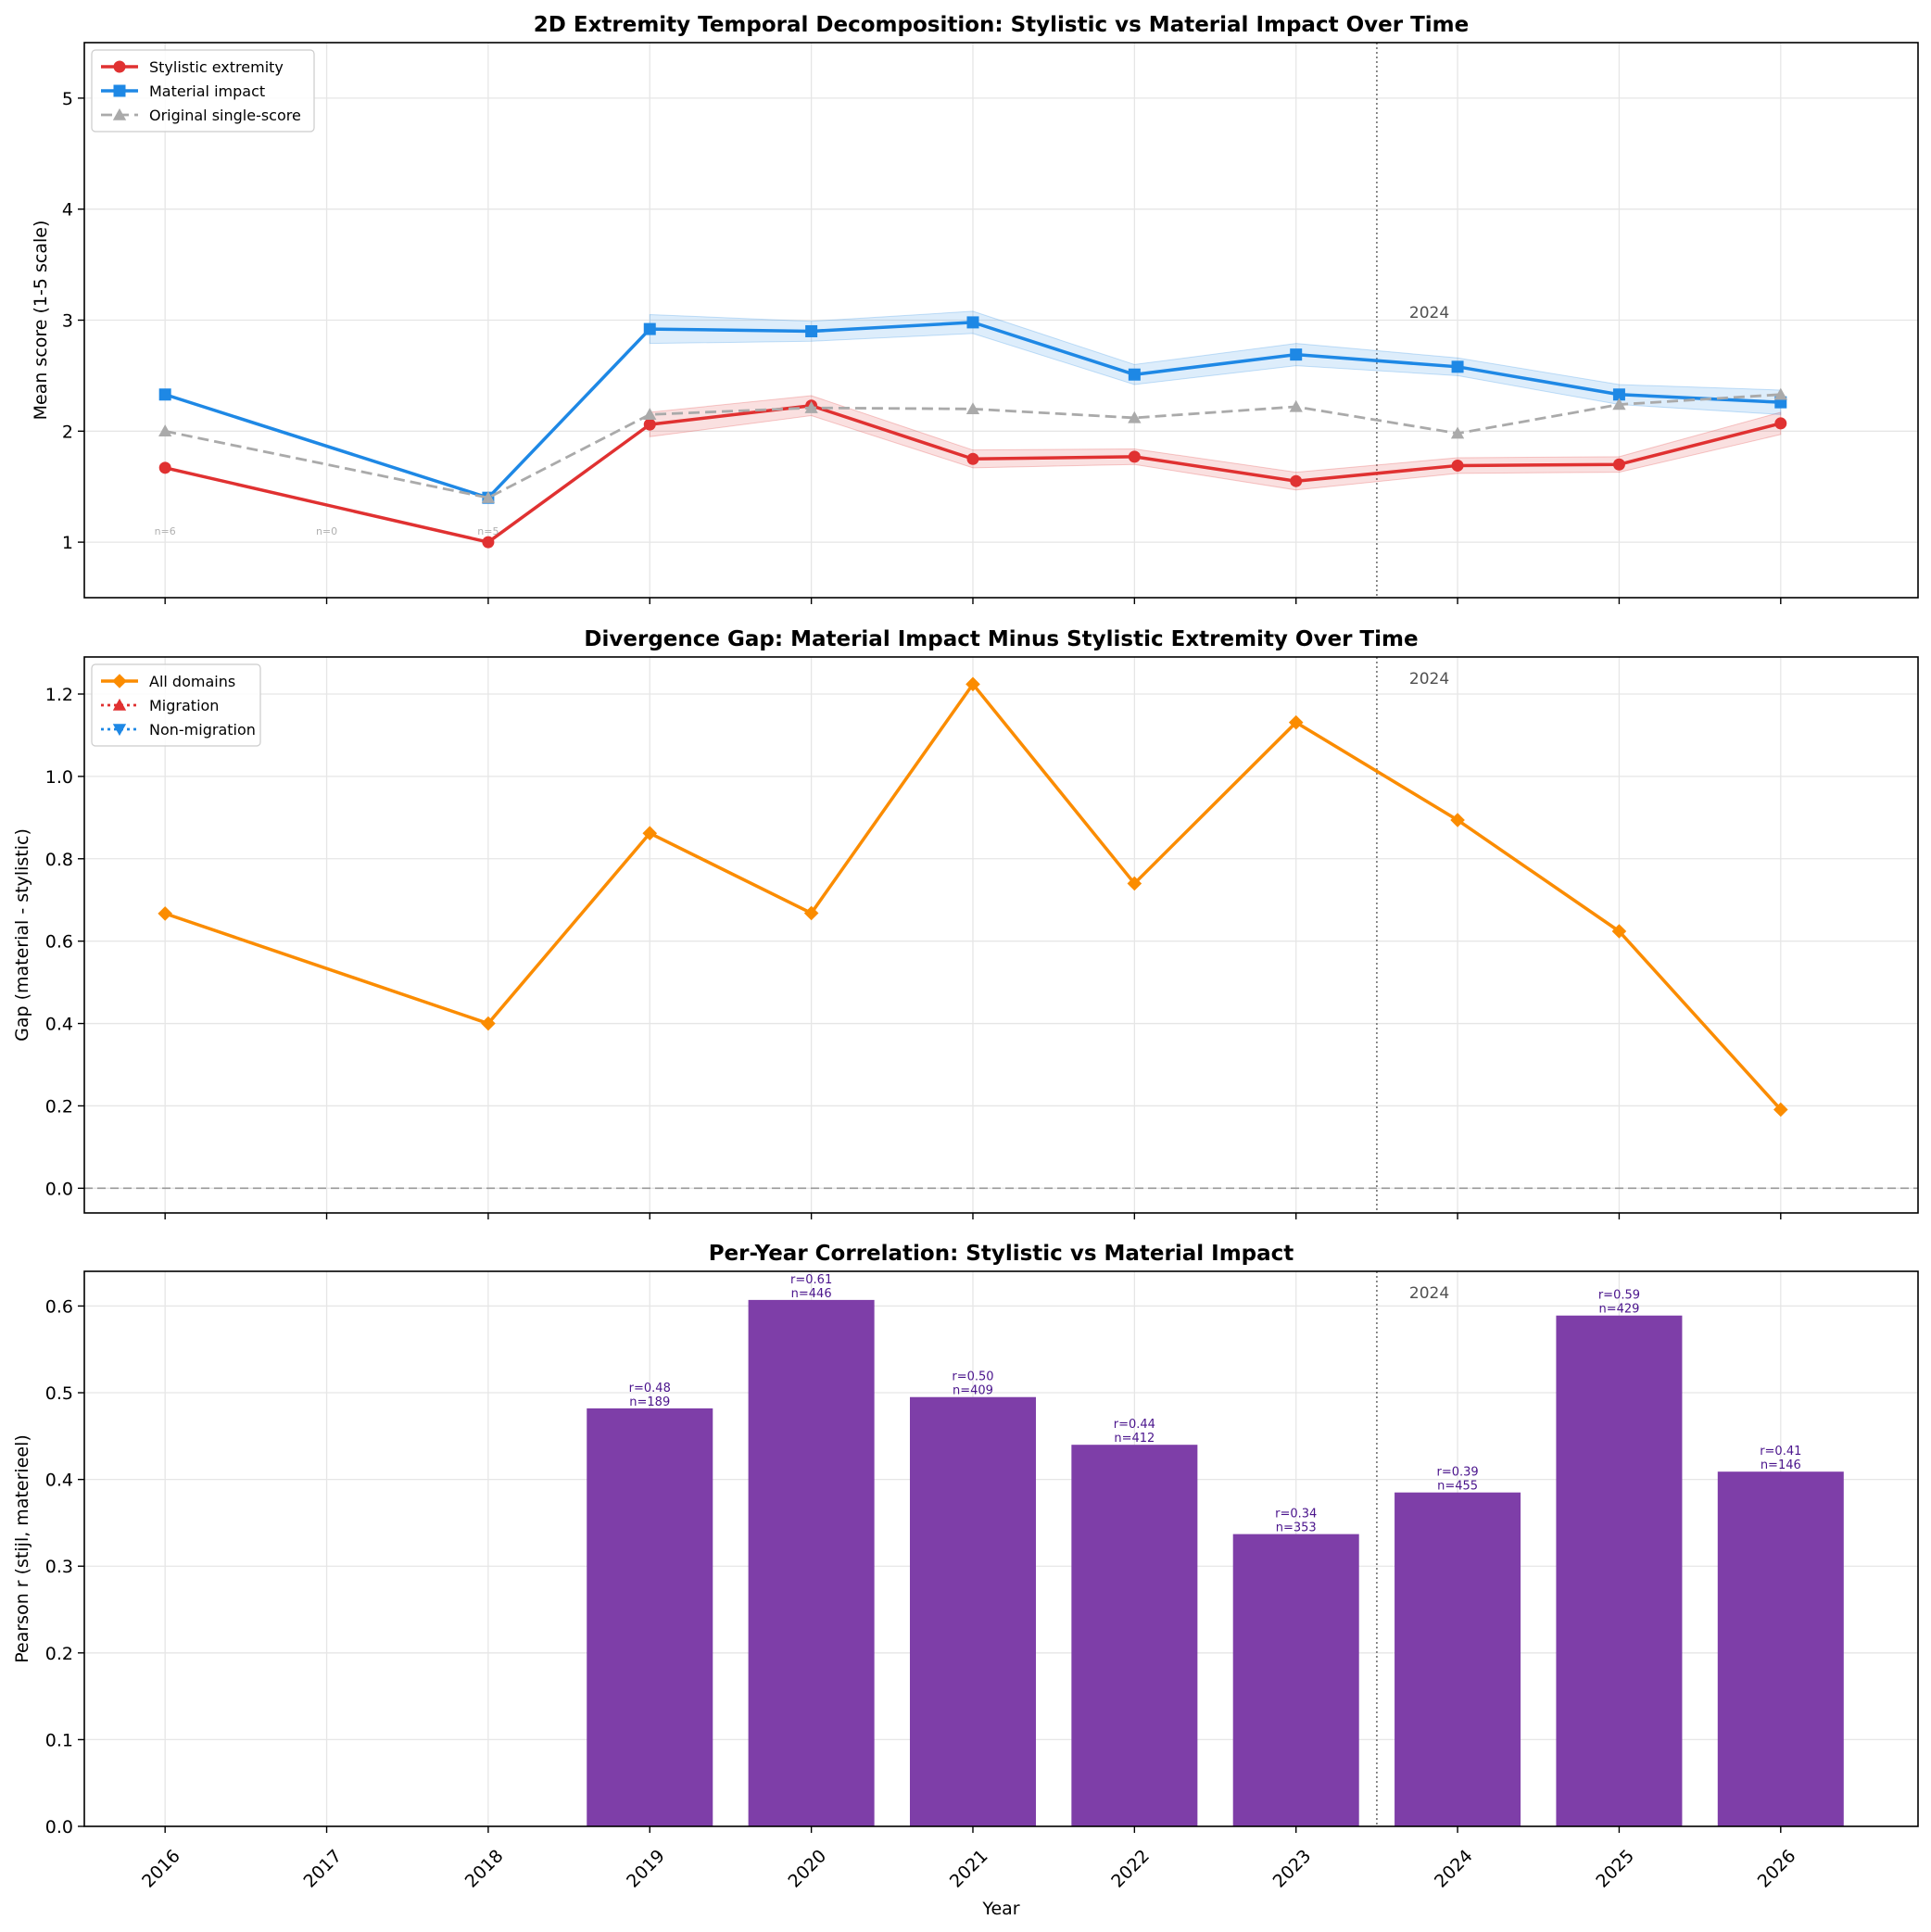  I want to click on x-tick-label: 2022, so click(1130, 1869).